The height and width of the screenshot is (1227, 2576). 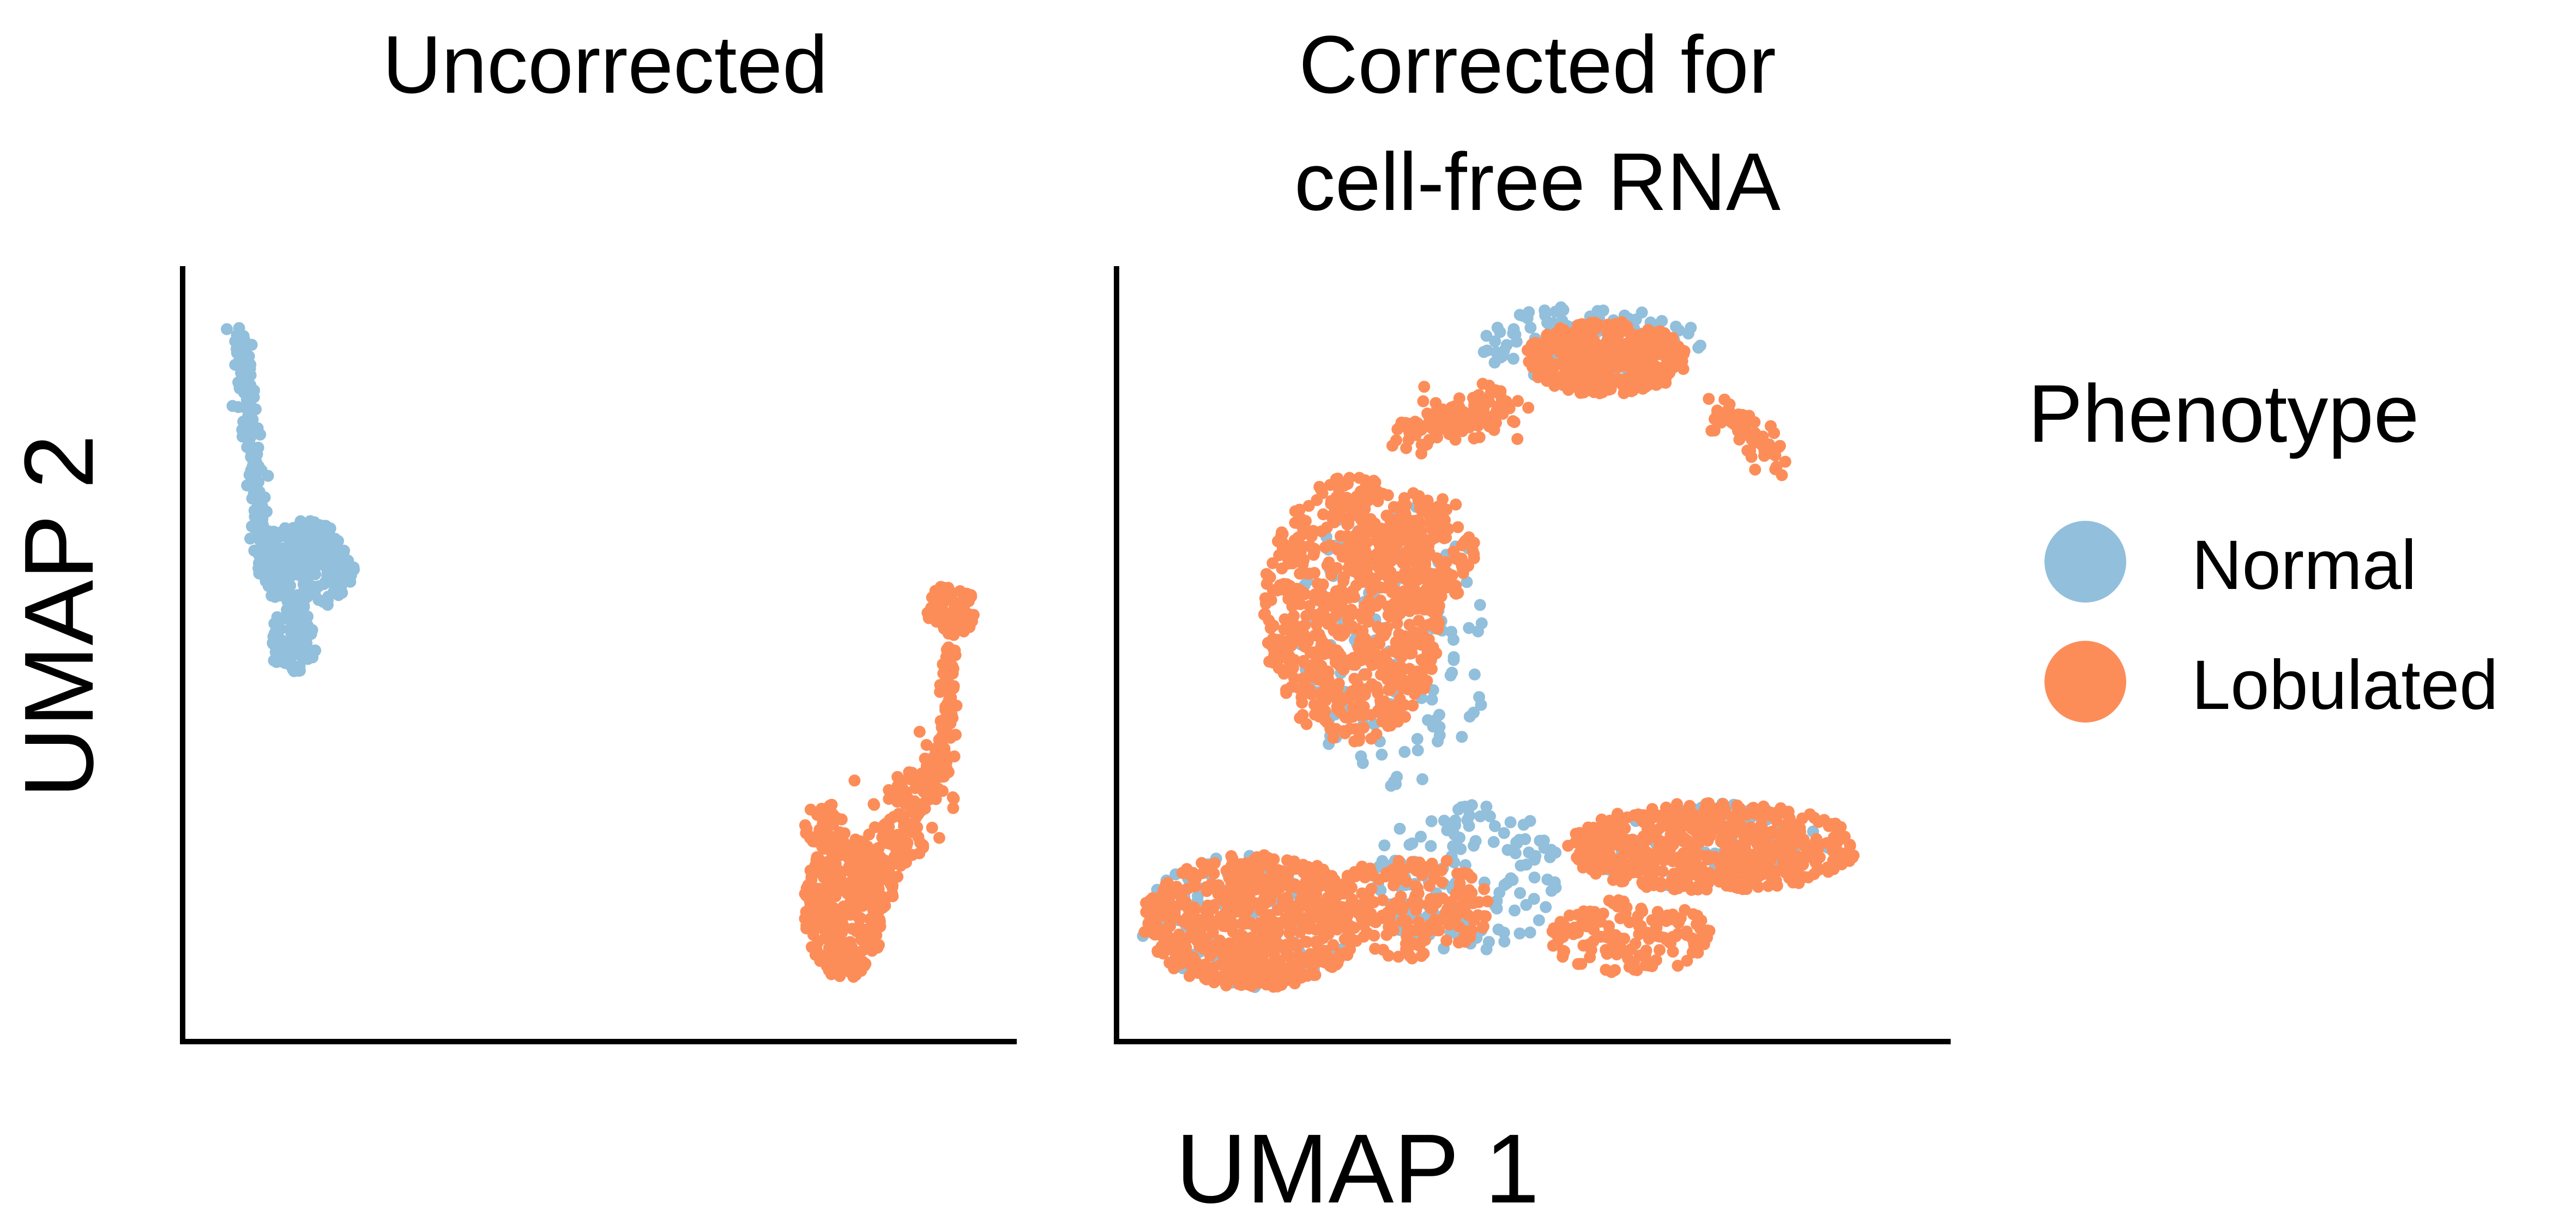 What do you see at coordinates (1538, 181) in the screenshot?
I see `panel-2-title-line-2: cell-free RNA` at bounding box center [1538, 181].